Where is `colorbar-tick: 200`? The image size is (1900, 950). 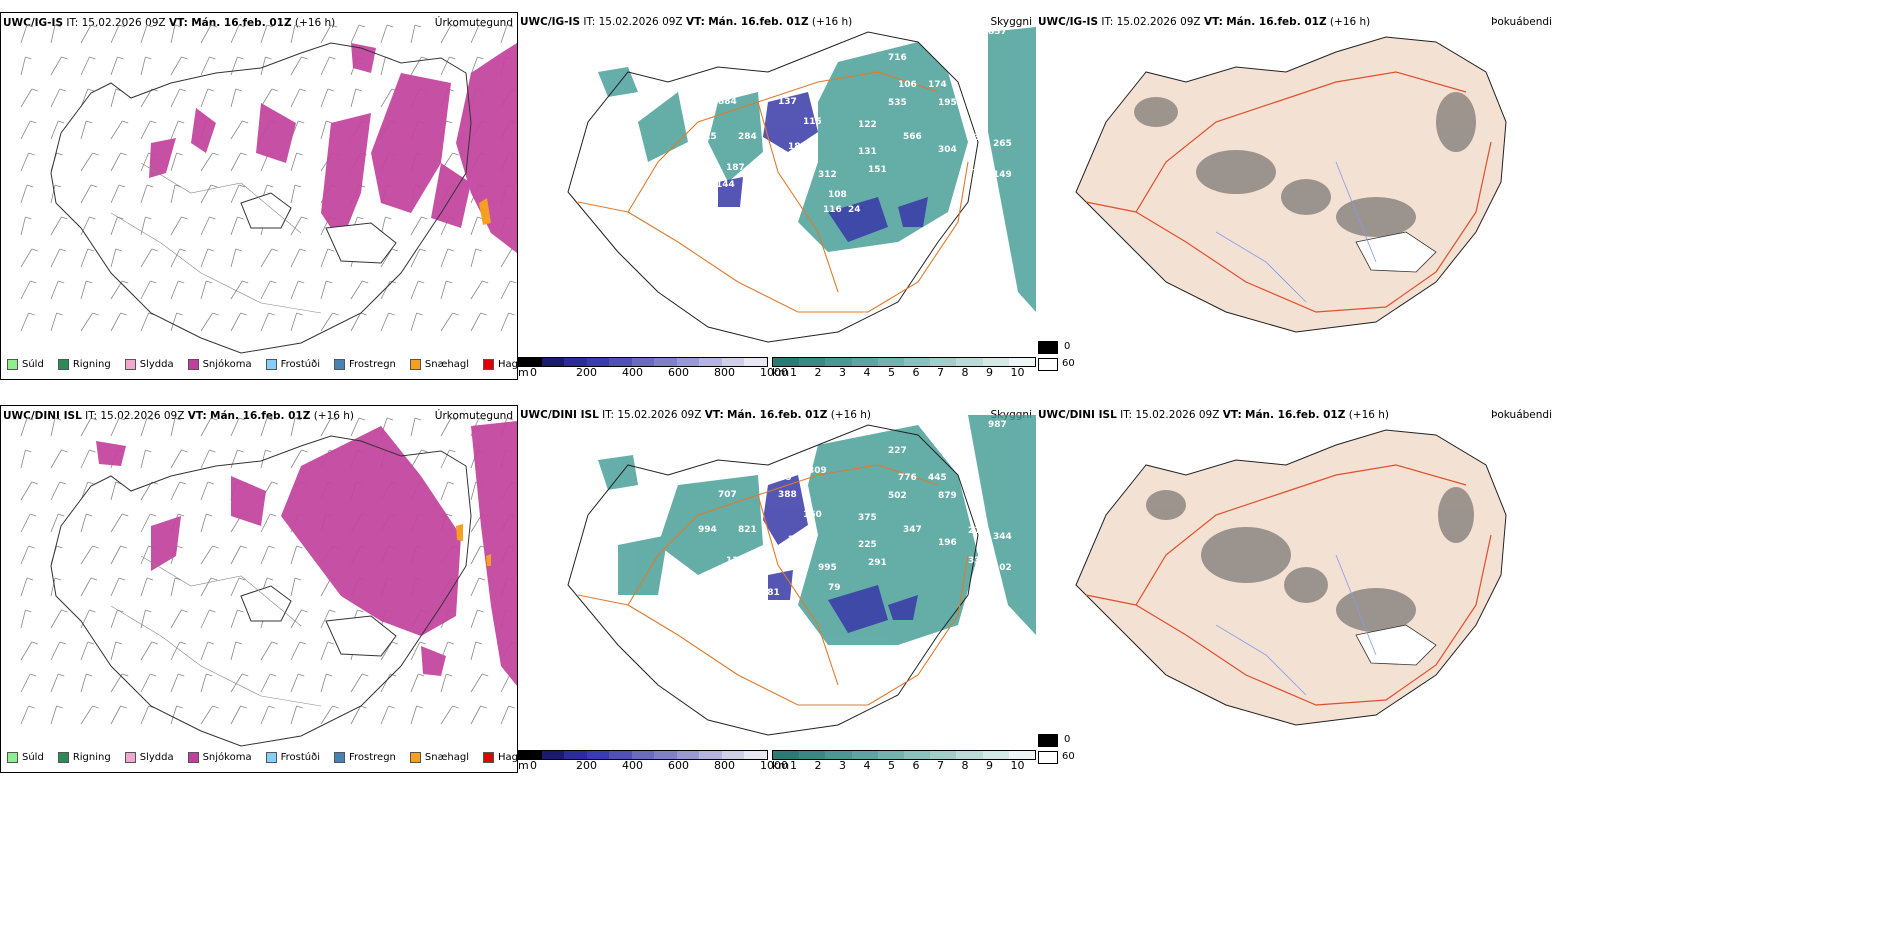
colorbar-tick: 200 is located at coordinates (586, 765).